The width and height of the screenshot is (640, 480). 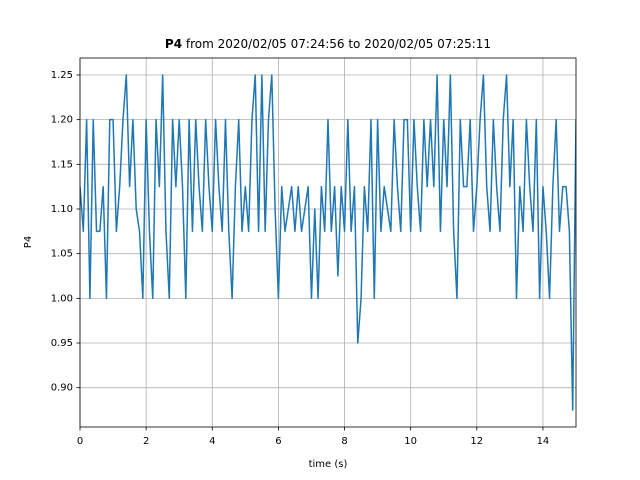 I want to click on y-tick-label: 1.10, so click(x=62, y=209).